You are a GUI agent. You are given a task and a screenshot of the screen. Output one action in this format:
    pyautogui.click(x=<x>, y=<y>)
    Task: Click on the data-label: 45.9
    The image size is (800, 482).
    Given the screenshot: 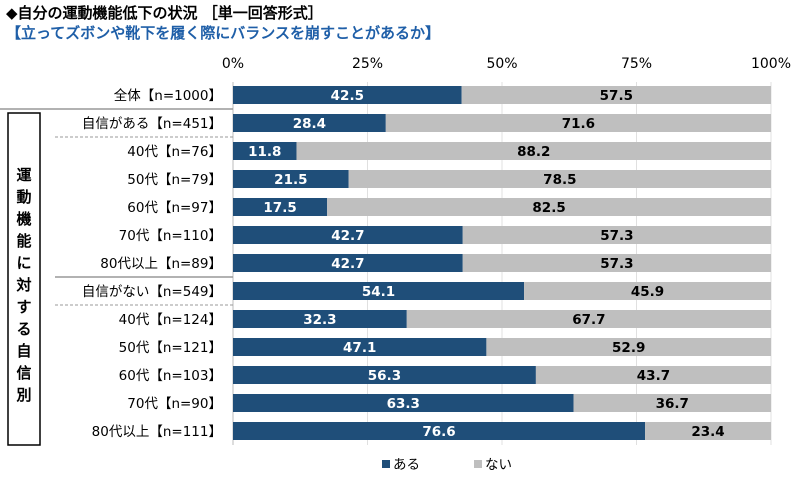 What is the action you would take?
    pyautogui.click(x=647, y=292)
    